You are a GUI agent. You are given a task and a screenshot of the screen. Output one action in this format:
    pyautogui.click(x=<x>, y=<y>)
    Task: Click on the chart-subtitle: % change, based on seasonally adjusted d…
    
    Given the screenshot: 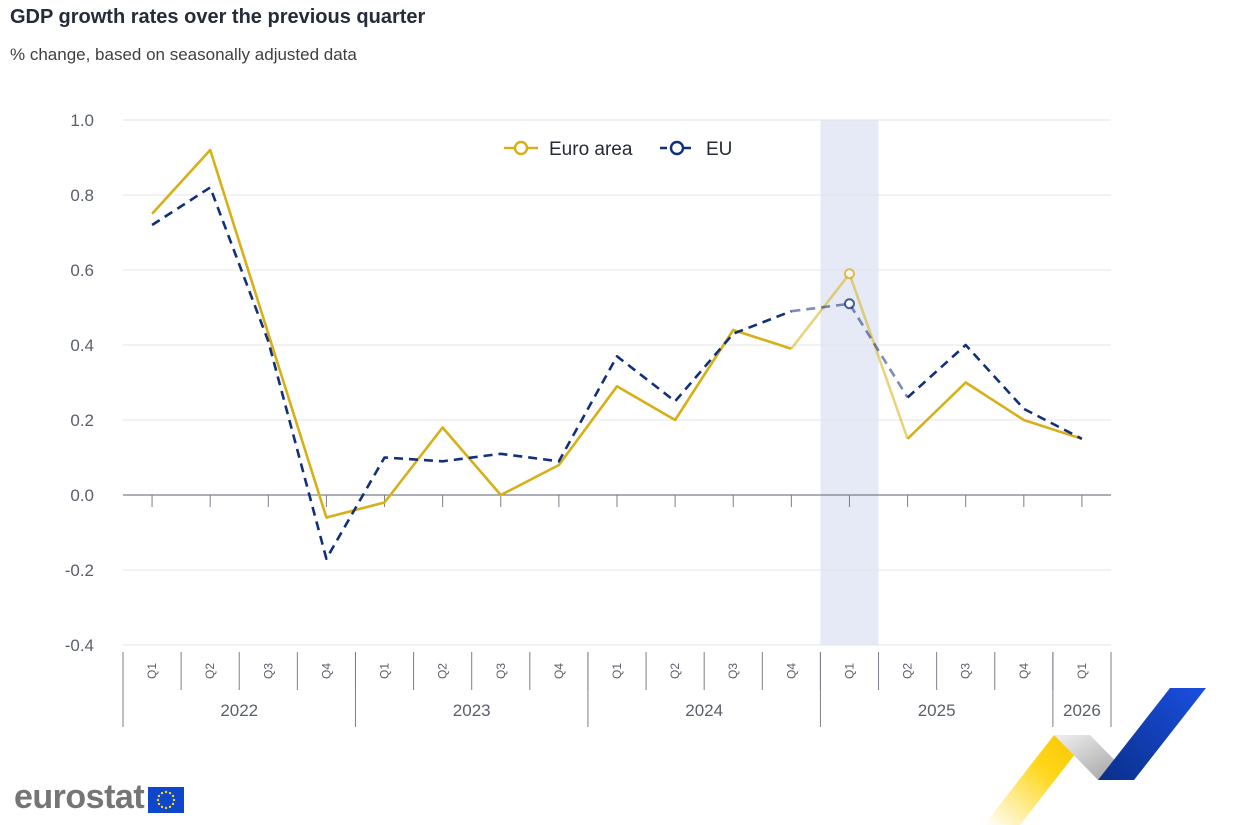 What is the action you would take?
    pyautogui.click(x=183, y=54)
    